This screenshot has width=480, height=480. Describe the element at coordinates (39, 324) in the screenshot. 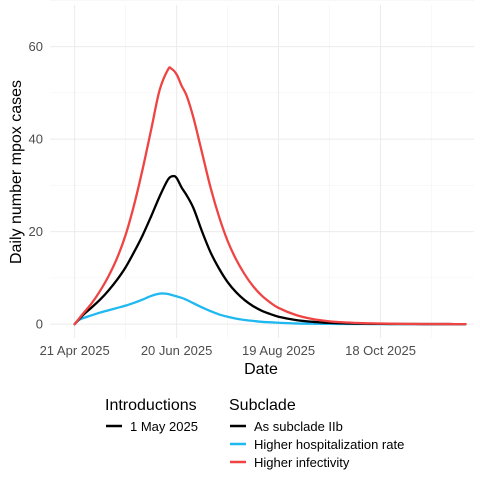

I see `y-tick-label: 0` at that location.